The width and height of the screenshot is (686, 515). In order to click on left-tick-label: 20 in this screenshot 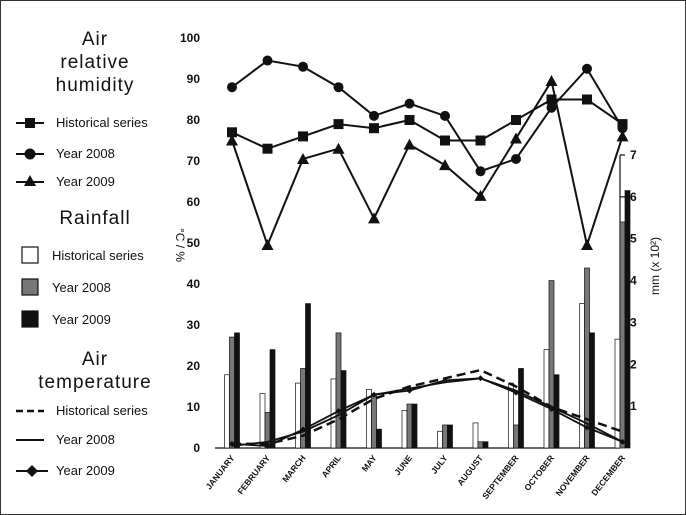, I will do `click(194, 366)`.